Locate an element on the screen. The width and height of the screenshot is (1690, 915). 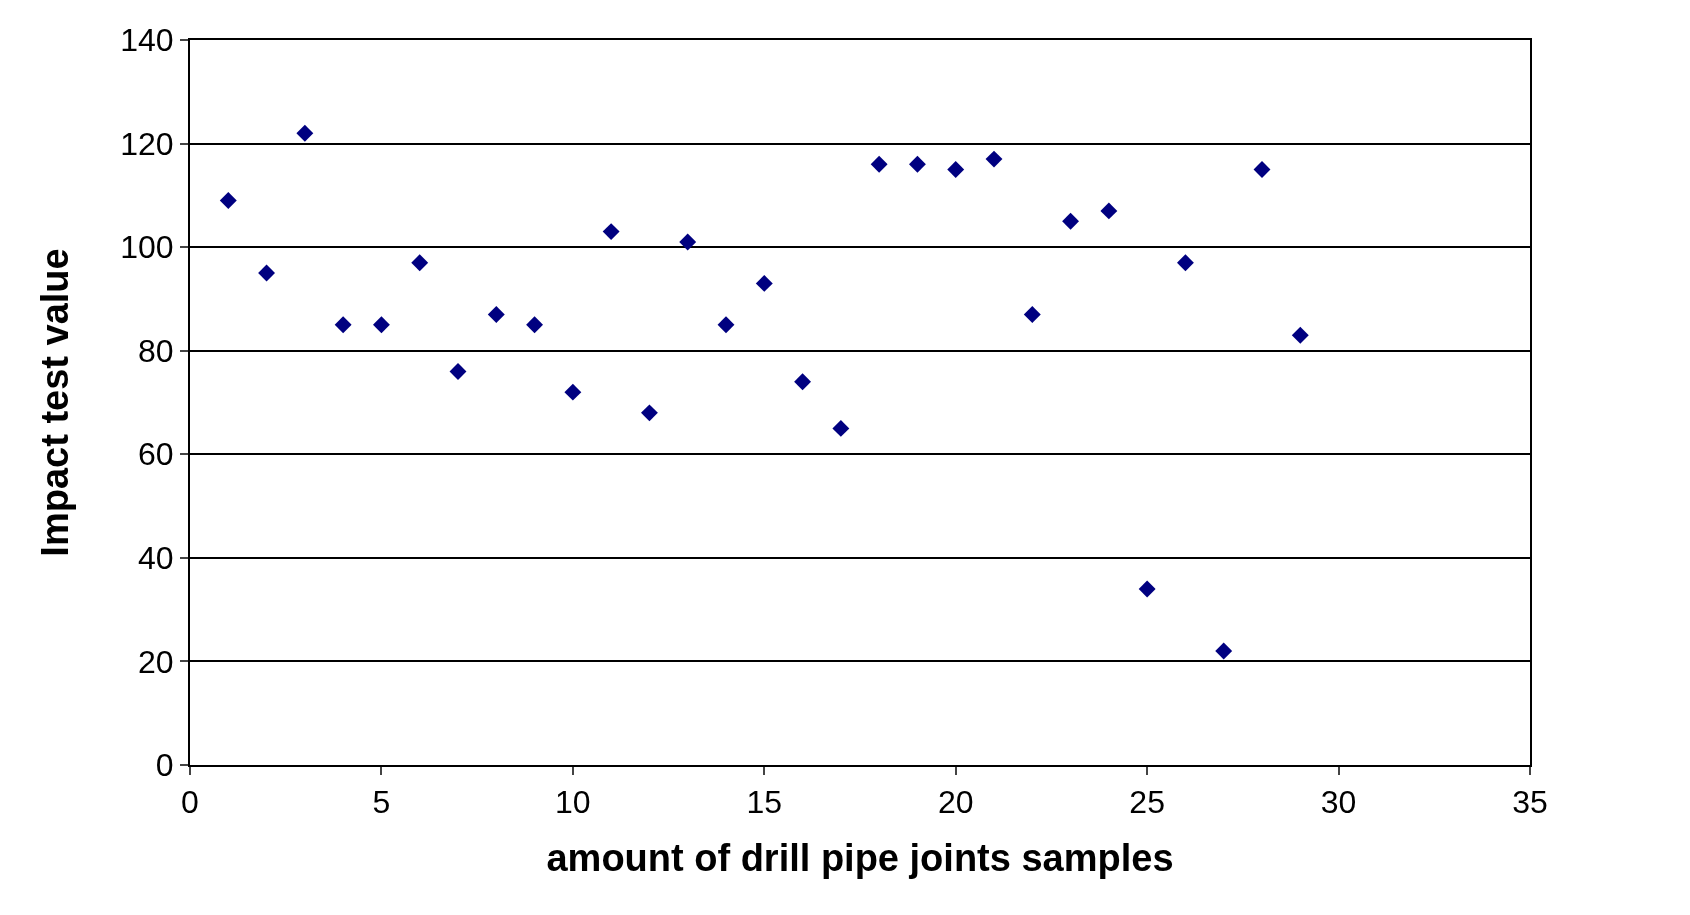
x-tick-label: 30 is located at coordinates (1338, 802).